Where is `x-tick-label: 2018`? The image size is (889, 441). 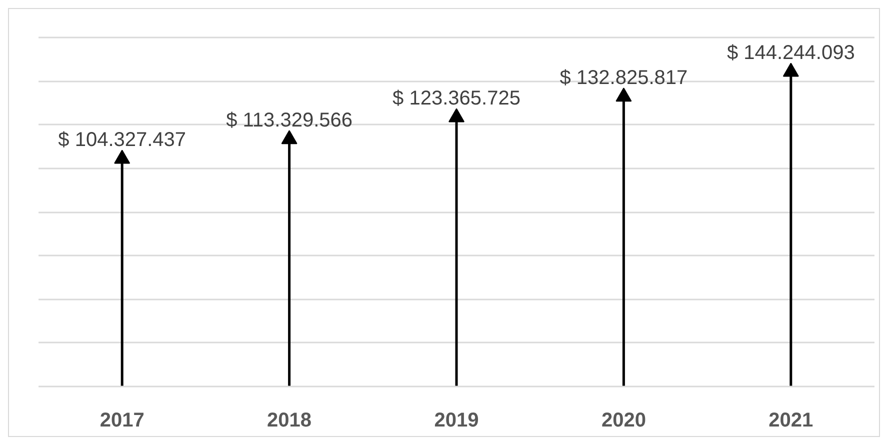 x-tick-label: 2018 is located at coordinates (289, 421).